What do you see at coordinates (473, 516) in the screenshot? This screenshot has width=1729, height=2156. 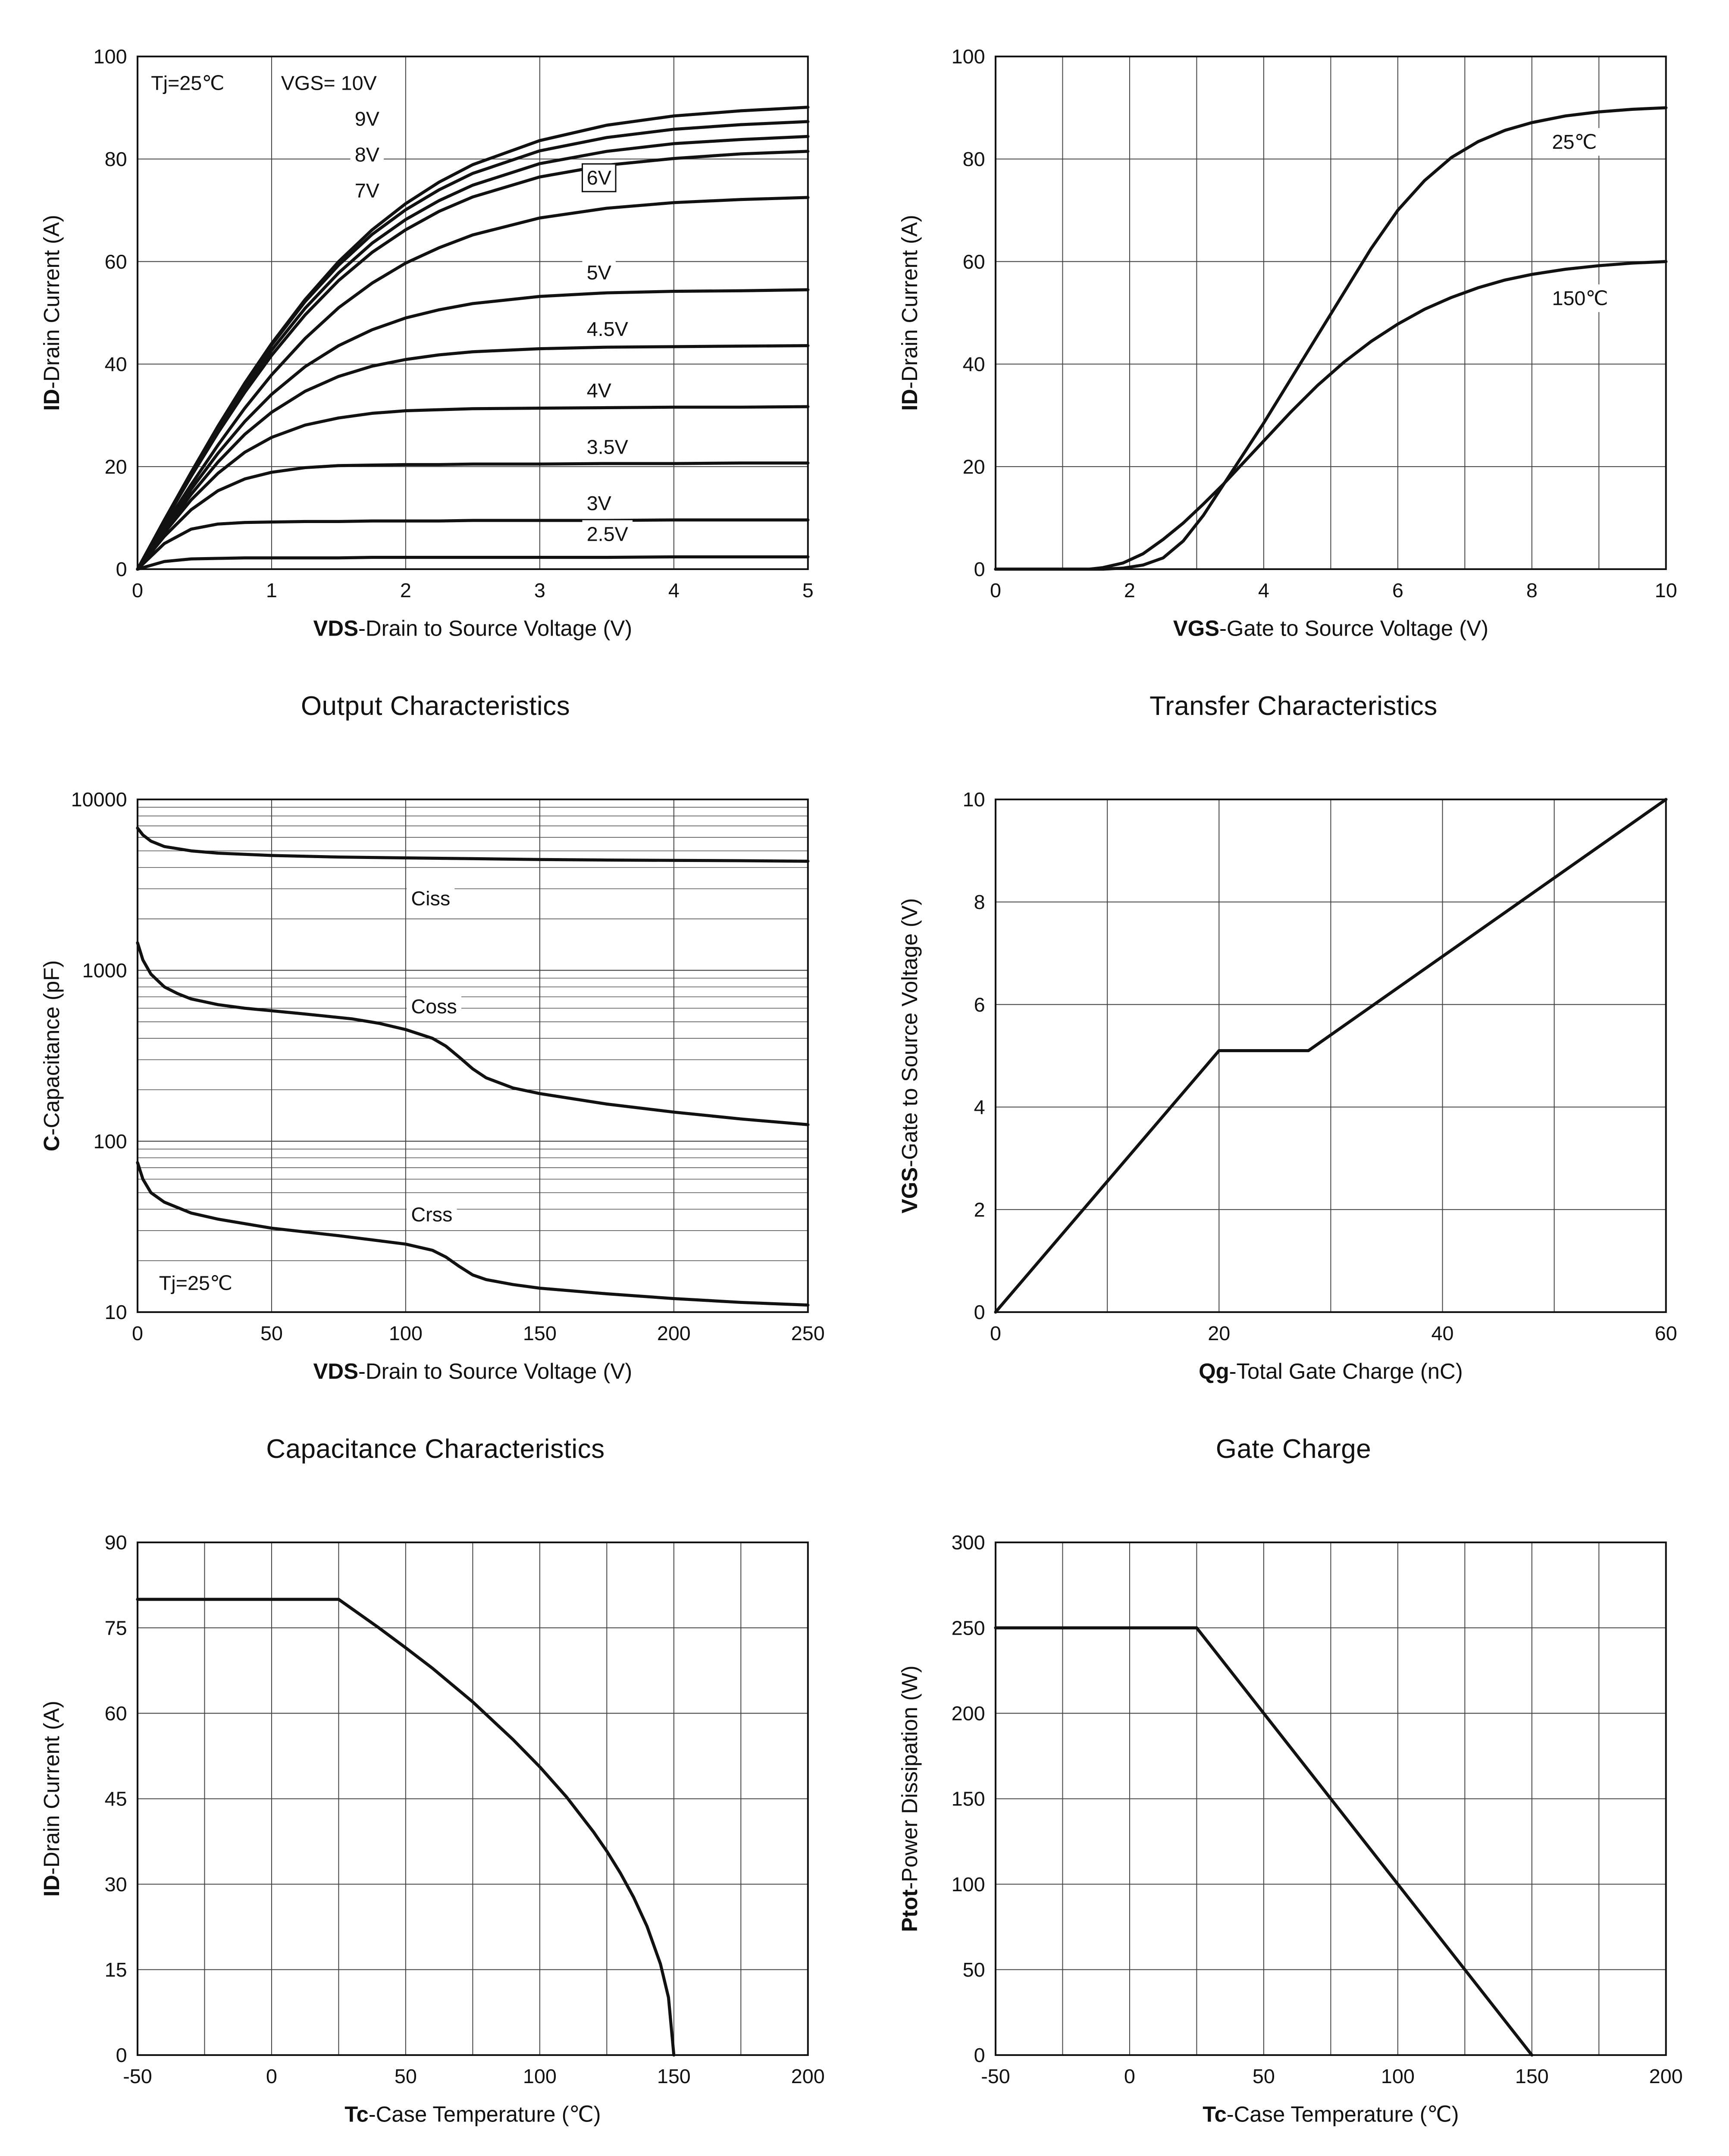 I see `series-VGS=3.5V` at bounding box center [473, 516].